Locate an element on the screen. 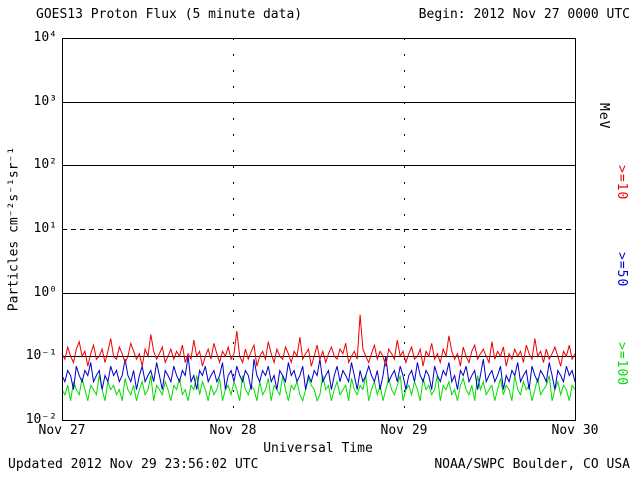 The image size is (640, 480). series-threshold-label: >=10 is located at coordinates (621, 183).